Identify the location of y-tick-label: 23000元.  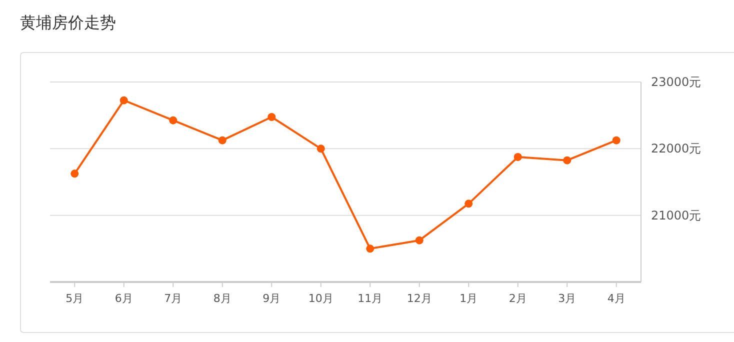
(676, 82).